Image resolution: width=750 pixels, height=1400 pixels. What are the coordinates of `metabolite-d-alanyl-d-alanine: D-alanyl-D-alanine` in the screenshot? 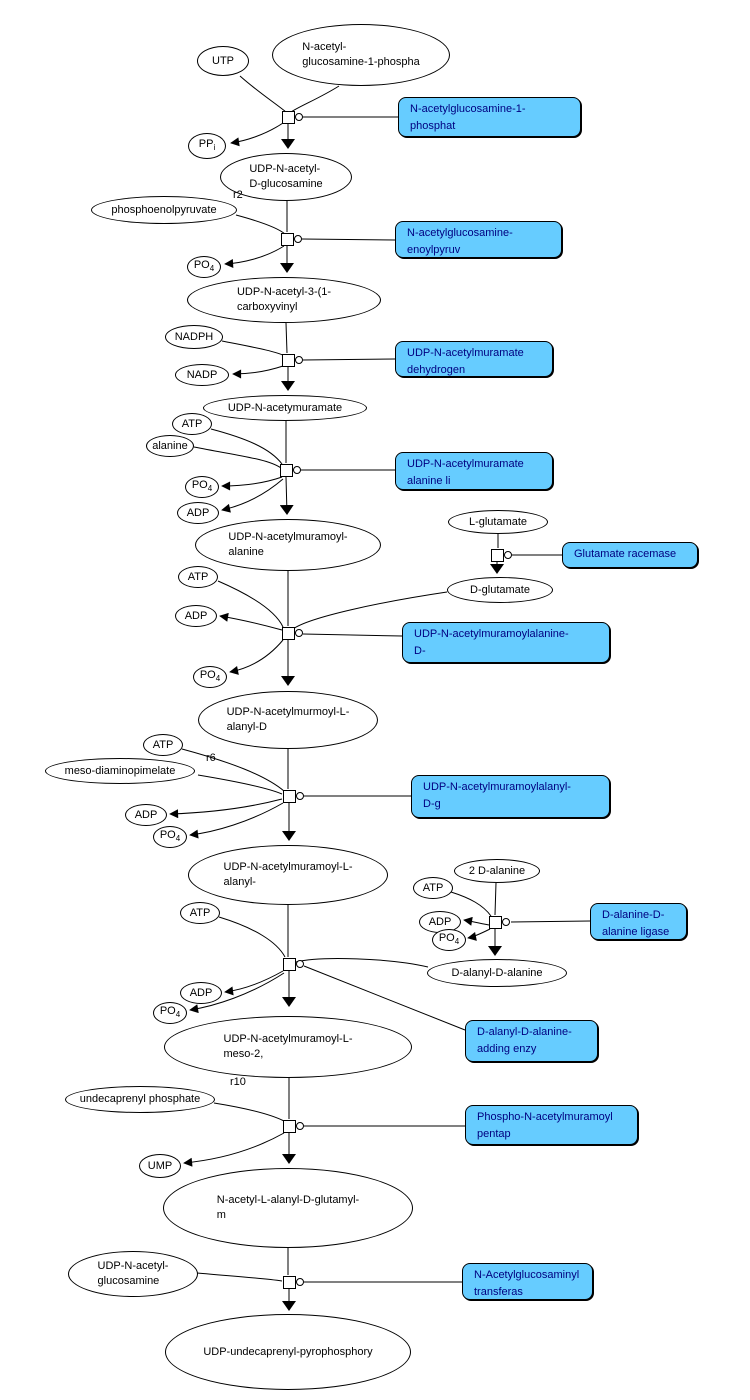 It's located at (497, 973).